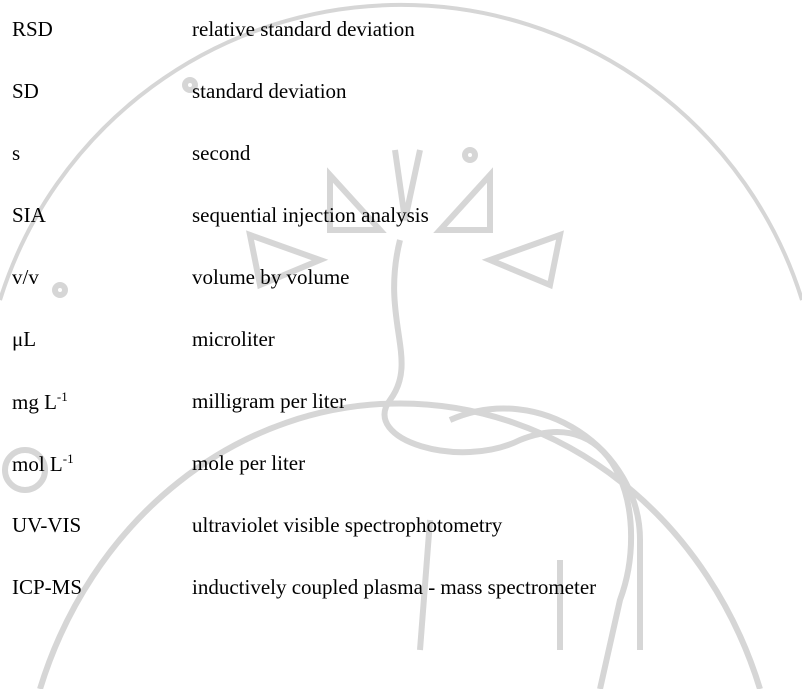 The height and width of the screenshot is (689, 802). Describe the element at coordinates (269, 91) in the screenshot. I see `abbreviation-definition: standard deviation` at that location.